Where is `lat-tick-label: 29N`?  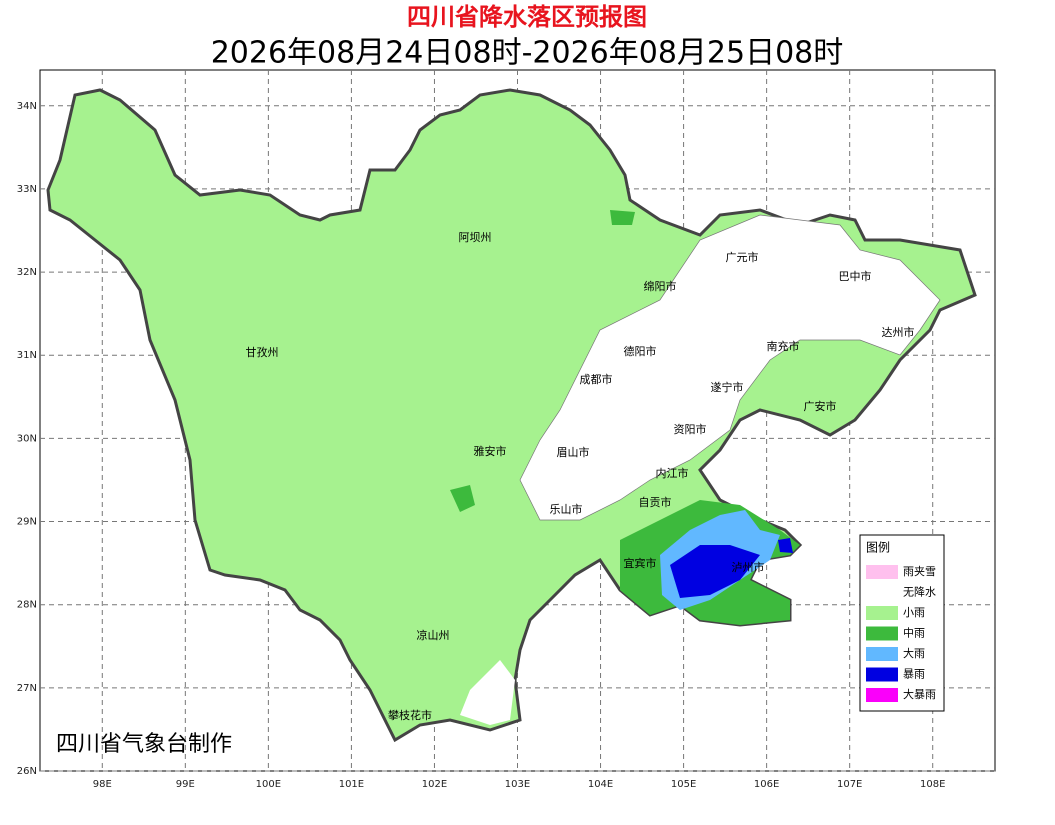 lat-tick-label: 29N is located at coordinates (27, 522).